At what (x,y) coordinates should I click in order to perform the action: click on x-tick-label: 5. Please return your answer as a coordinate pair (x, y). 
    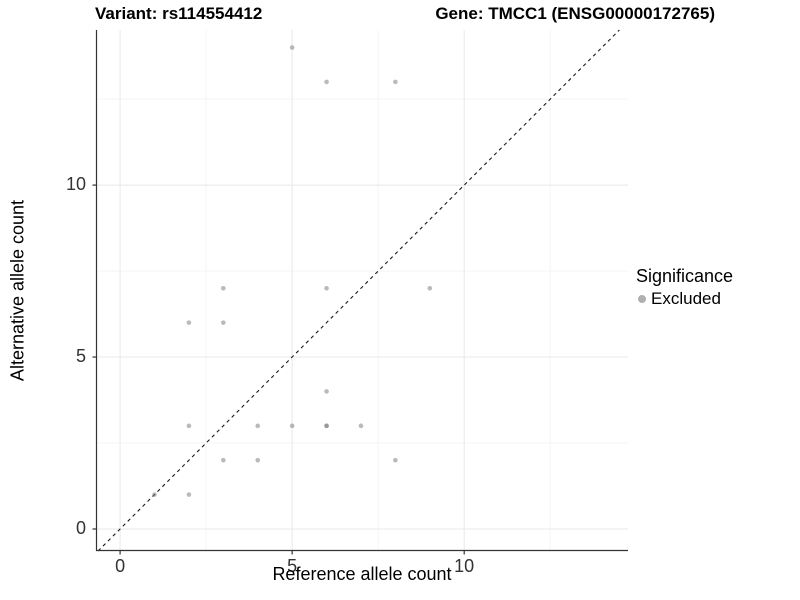
    Looking at the image, I should click on (292, 566).